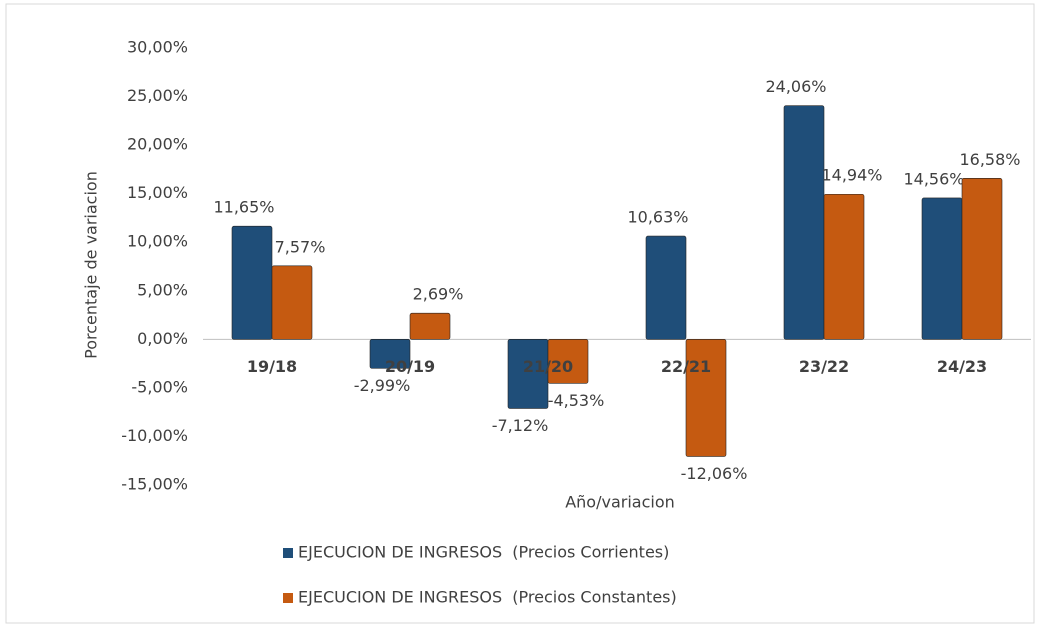  What do you see at coordinates (851, 175) in the screenshot?
I see `data-label: 14,94%` at bounding box center [851, 175].